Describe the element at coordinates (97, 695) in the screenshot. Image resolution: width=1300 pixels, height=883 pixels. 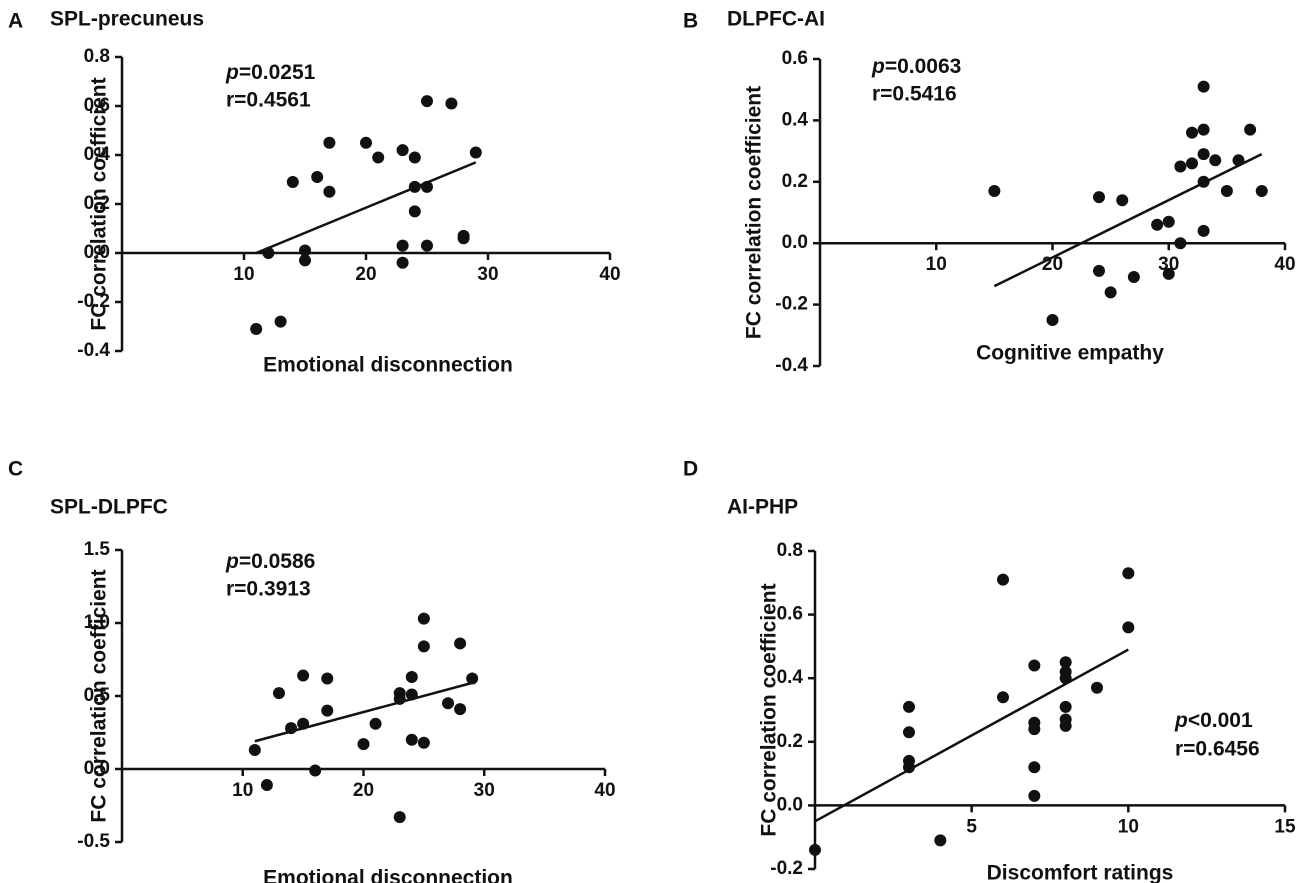
I see `y-tick-label: 0.5` at that location.